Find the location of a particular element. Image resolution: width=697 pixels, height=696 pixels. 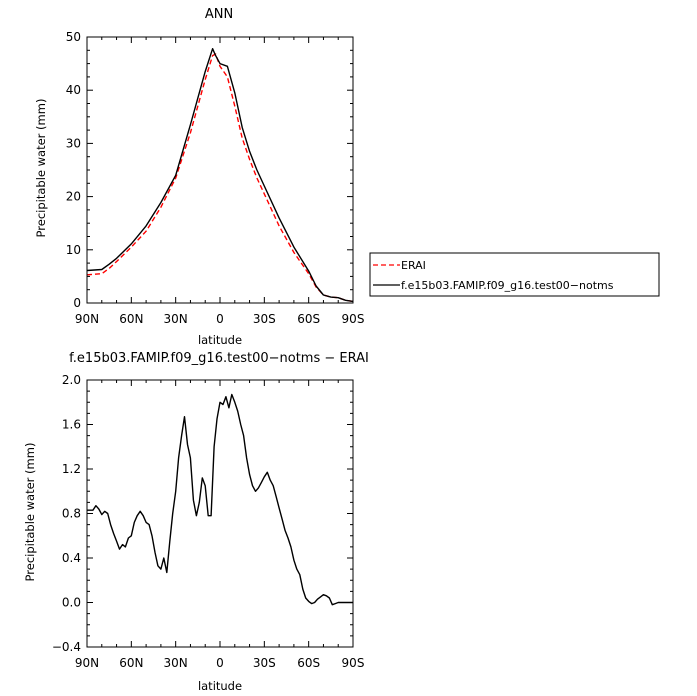

bottom-chart-ytick-label: 2.0 is located at coordinates (71, 380).